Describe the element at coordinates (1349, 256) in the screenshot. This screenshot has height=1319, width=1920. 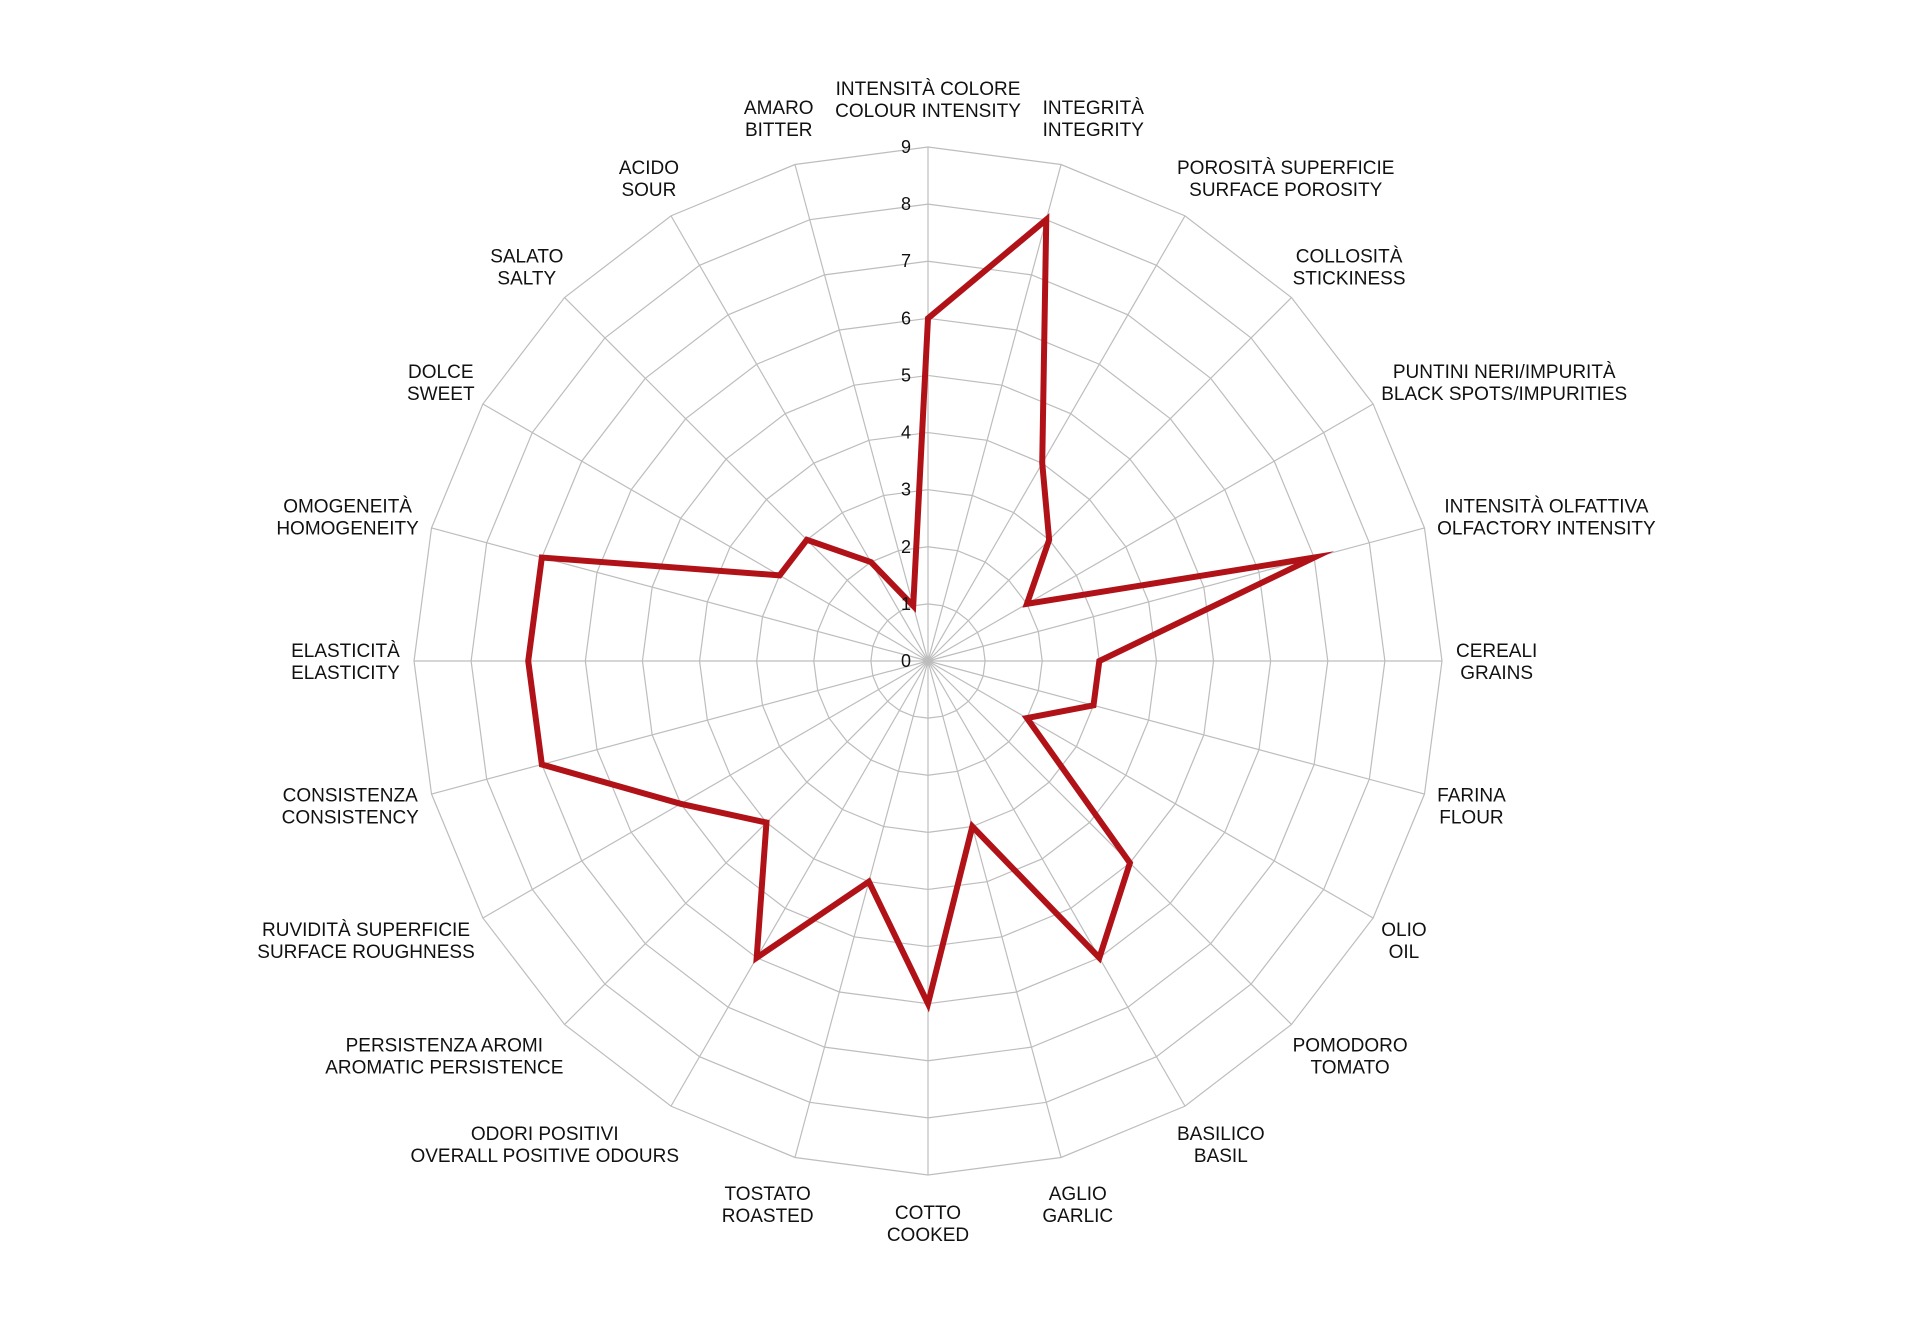
I see `axis-label-line: COLLOSITÀ` at that location.